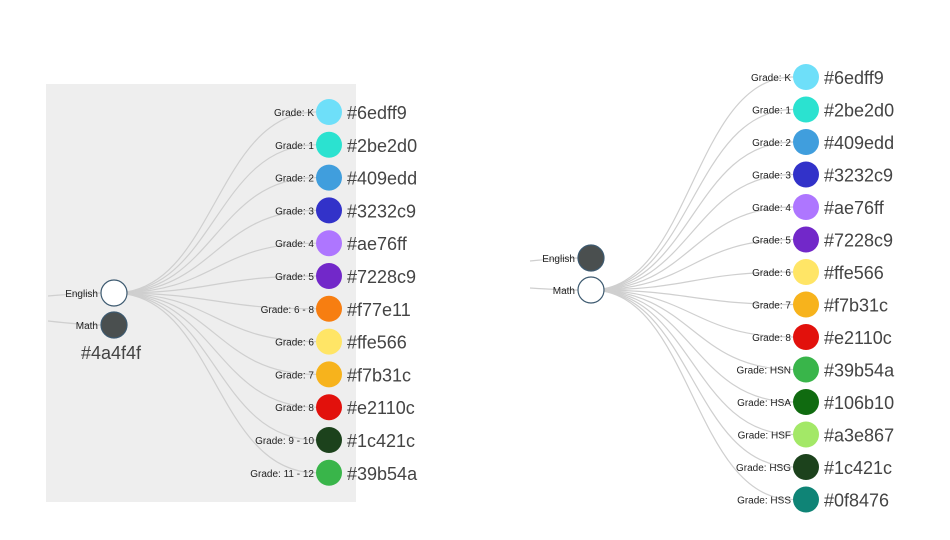 The image size is (950, 540). I want to click on left-leaf-hex-grade-5: #7228c9, so click(381, 277).